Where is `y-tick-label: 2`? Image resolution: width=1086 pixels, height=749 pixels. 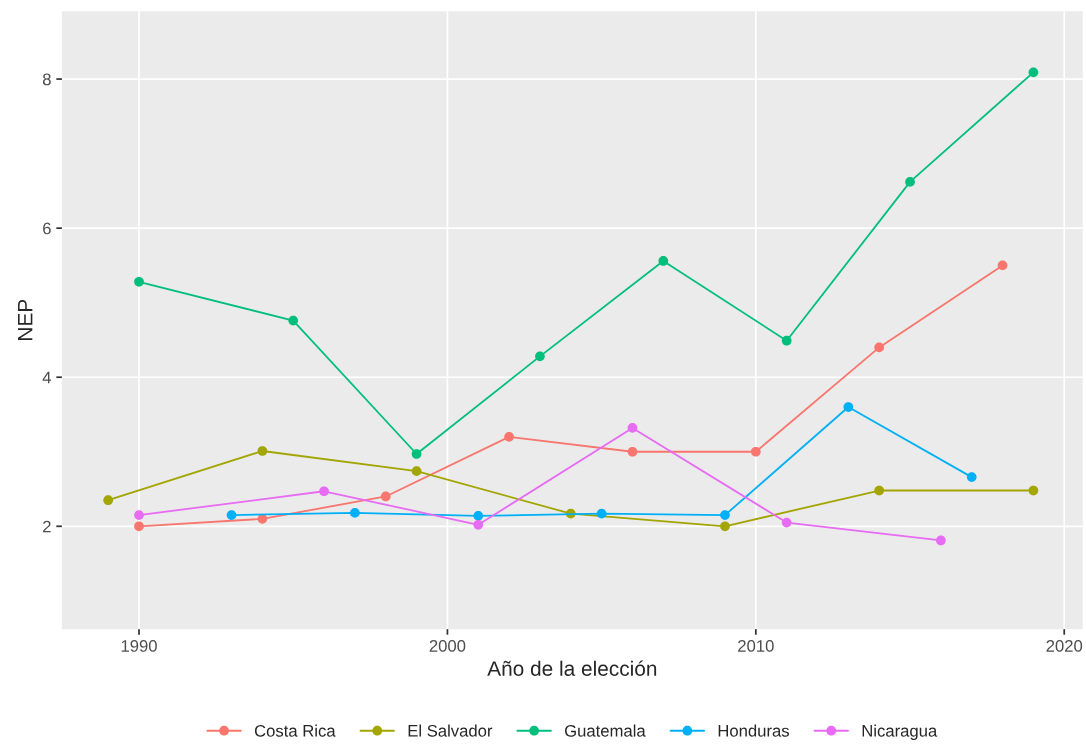 y-tick-label: 2 is located at coordinates (47, 526).